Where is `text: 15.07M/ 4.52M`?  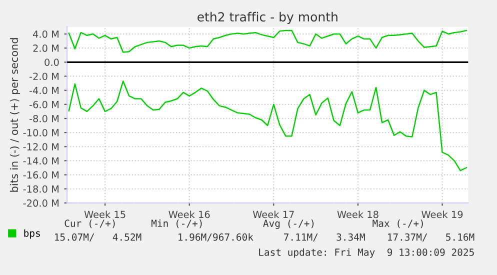 text: 15.07M/ 4.52M is located at coordinates (98, 237).